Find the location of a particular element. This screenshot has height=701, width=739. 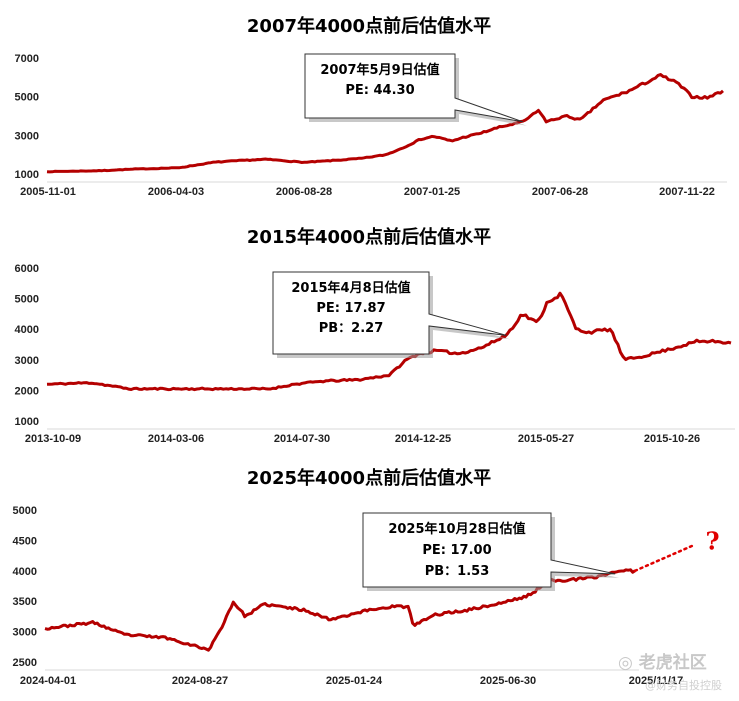

y-tick-label: 7000 is located at coordinates (27, 59).